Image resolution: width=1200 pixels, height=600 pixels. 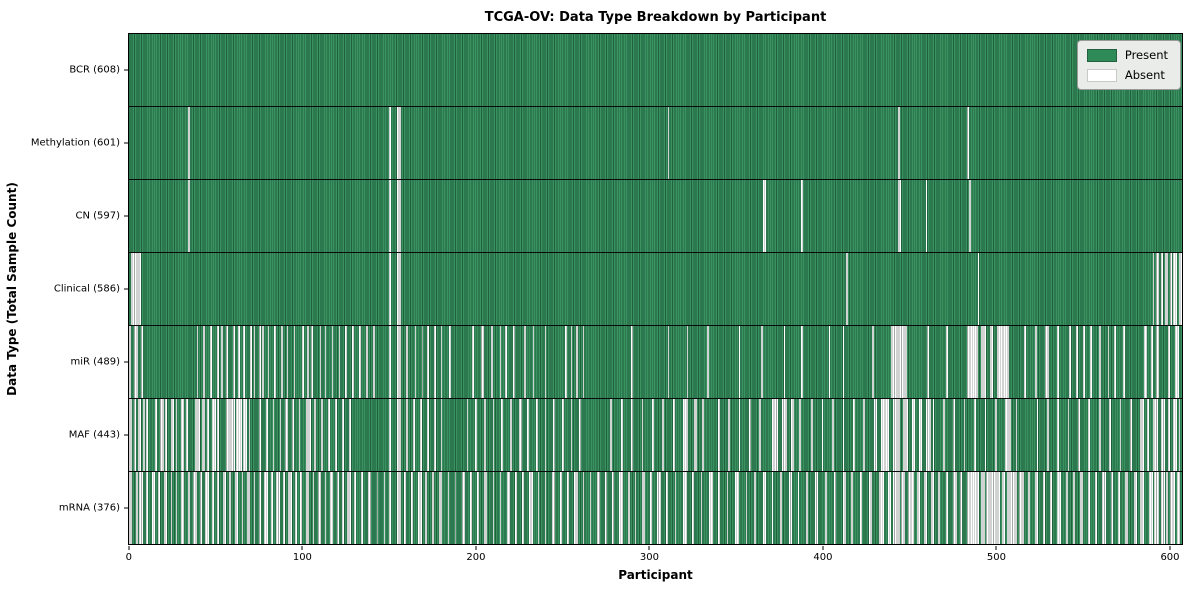 What do you see at coordinates (655, 288) in the screenshot?
I see `row-Clinical` at bounding box center [655, 288].